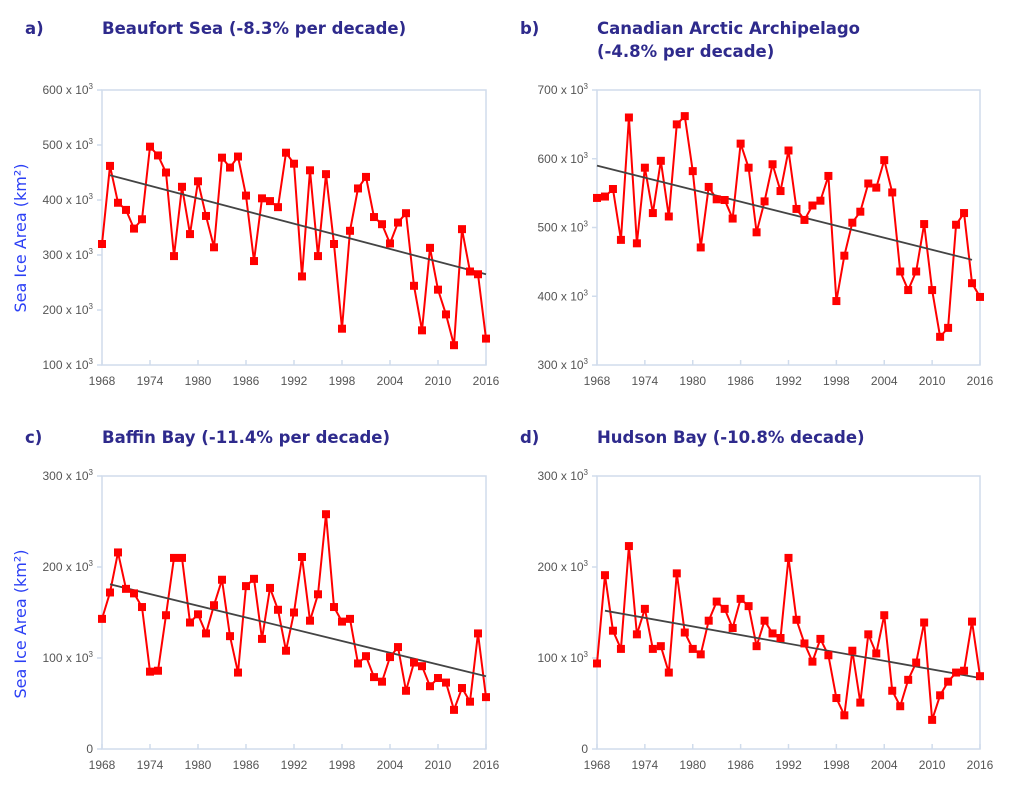  I want to click on plot-frame, so click(788, 612).